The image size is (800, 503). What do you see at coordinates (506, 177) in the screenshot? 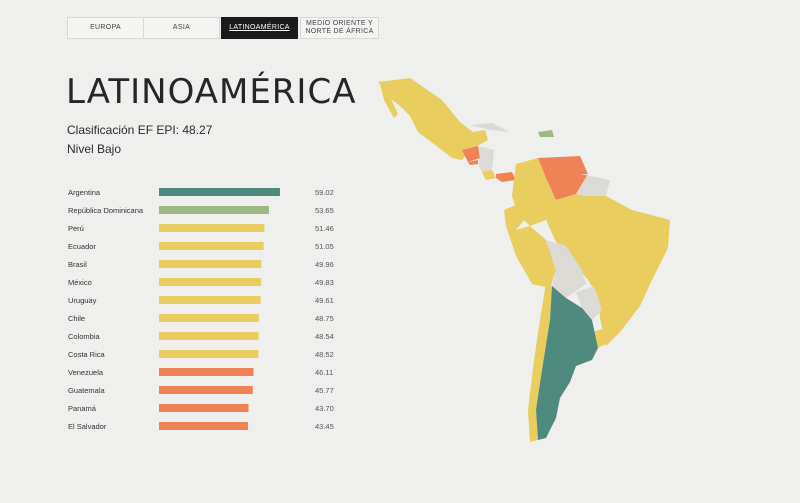
I see `map-panama` at bounding box center [506, 177].